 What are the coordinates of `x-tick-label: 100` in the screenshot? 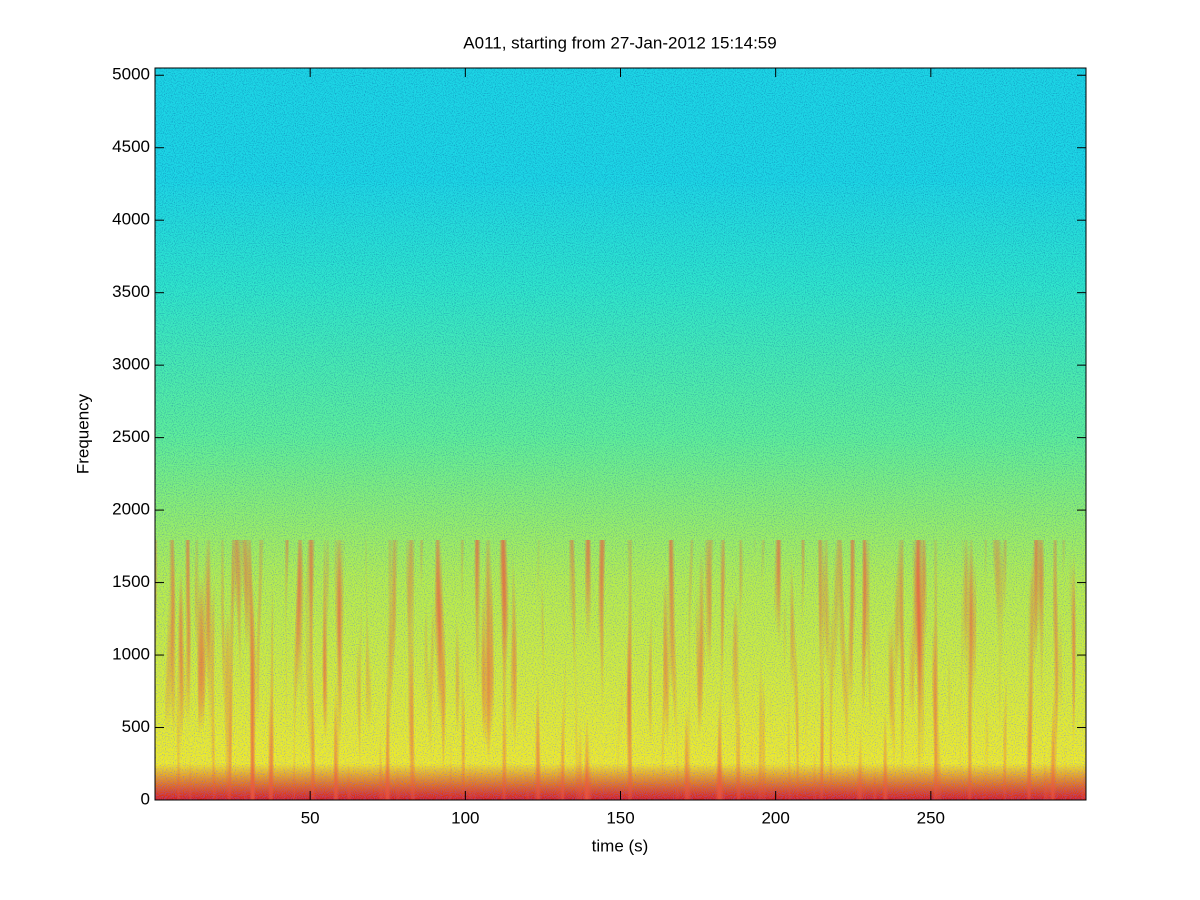 It's located at (465, 817).